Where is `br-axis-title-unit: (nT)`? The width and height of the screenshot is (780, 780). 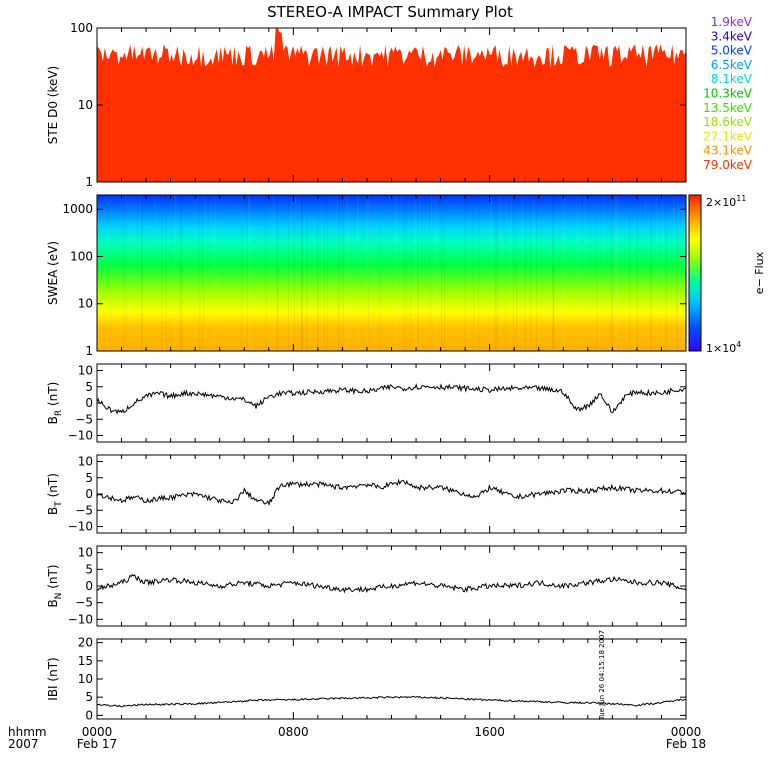 br-axis-title-unit: (nT) is located at coordinates (53, 396).